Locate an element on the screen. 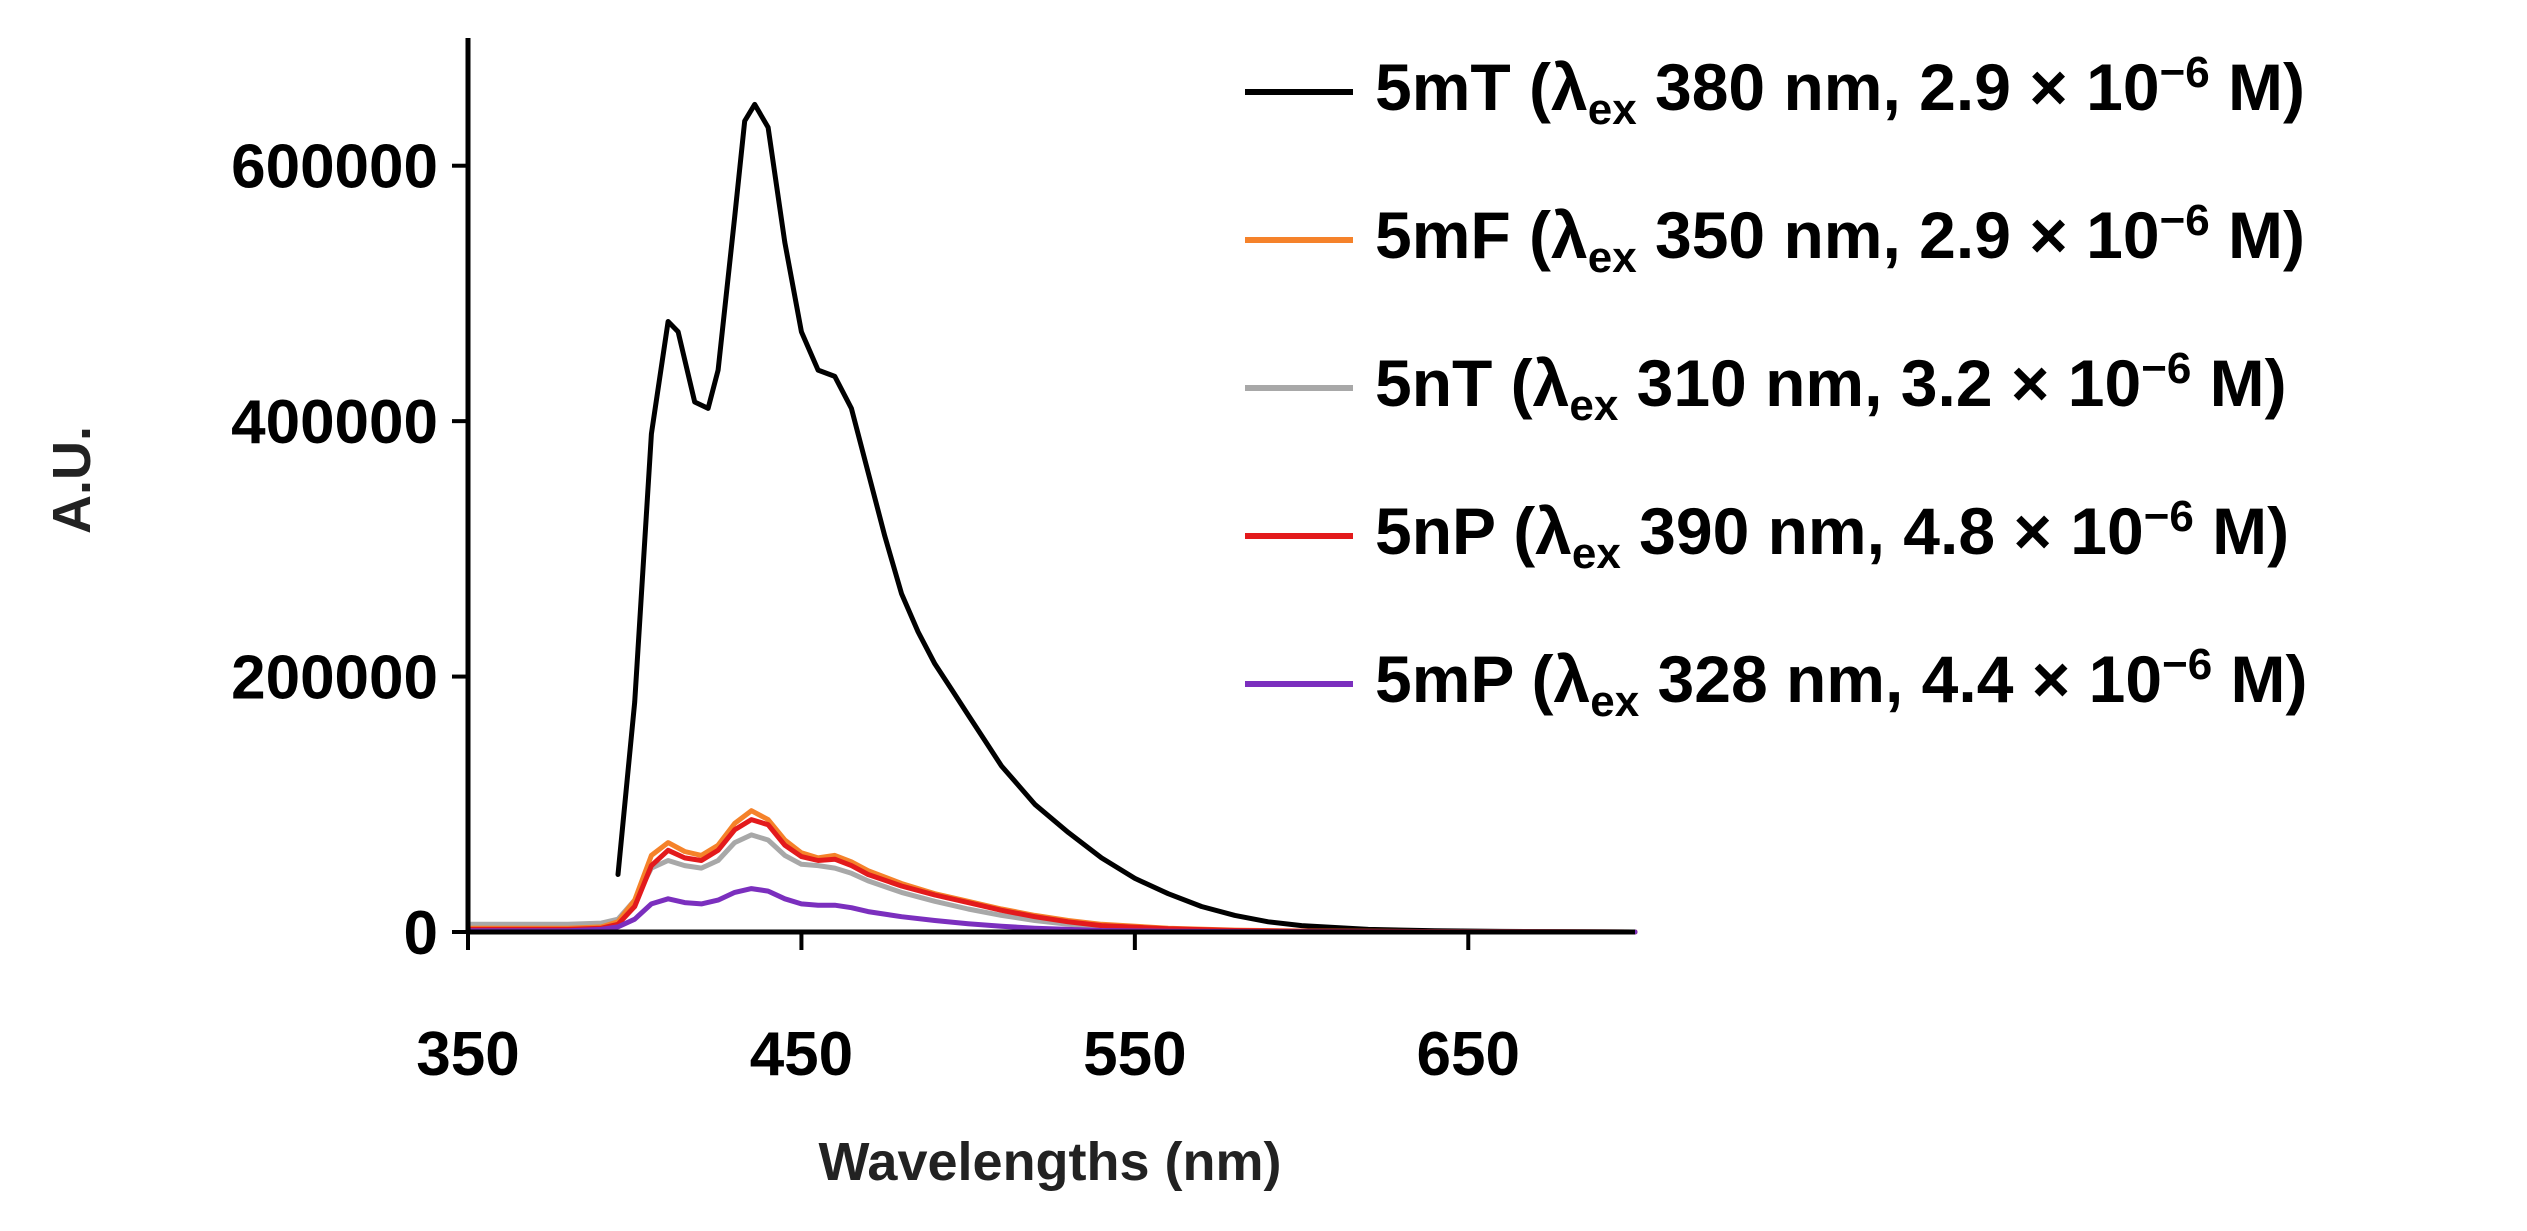 This screenshot has height=1231, width=2527. x-tick-label: 350 is located at coordinates (467, 1054).